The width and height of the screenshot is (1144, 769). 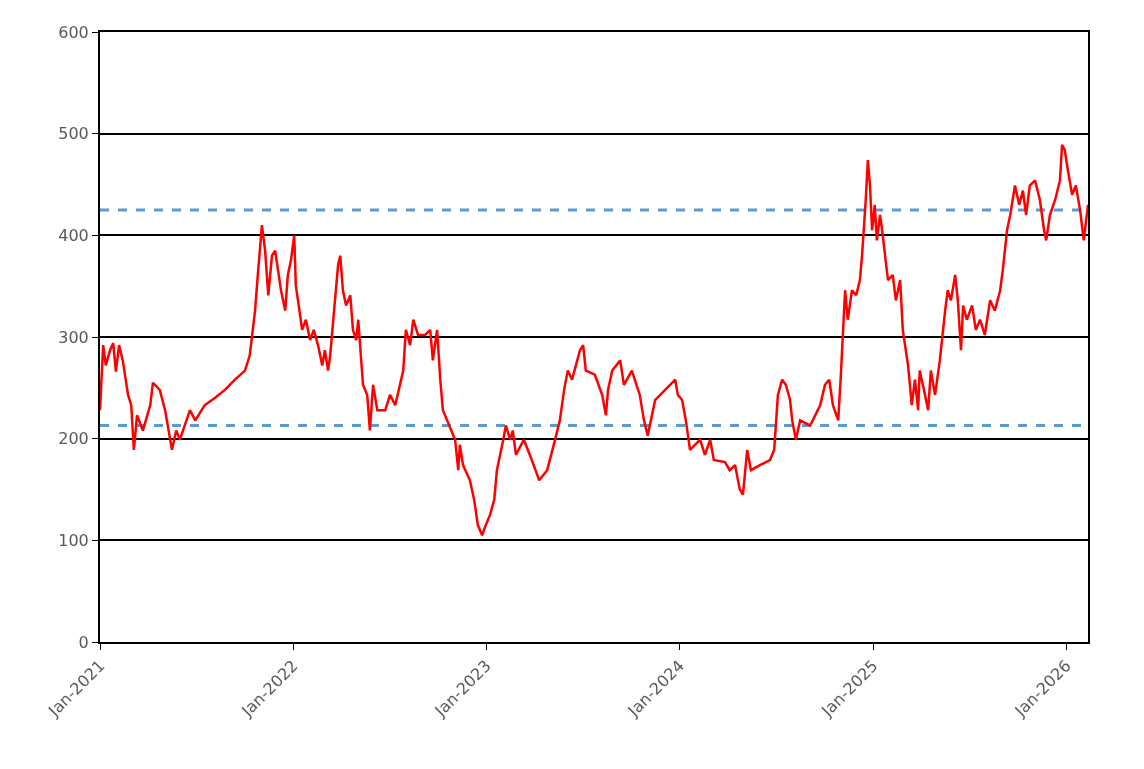 What do you see at coordinates (83, 642) in the screenshot?
I see `y-tick-label: 0` at bounding box center [83, 642].